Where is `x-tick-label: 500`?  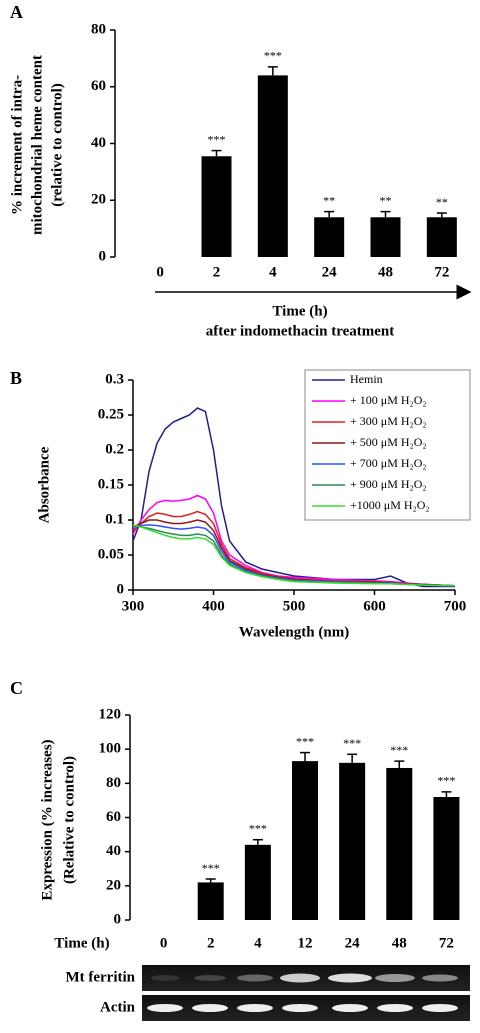
x-tick-label: 500 is located at coordinates (294, 606).